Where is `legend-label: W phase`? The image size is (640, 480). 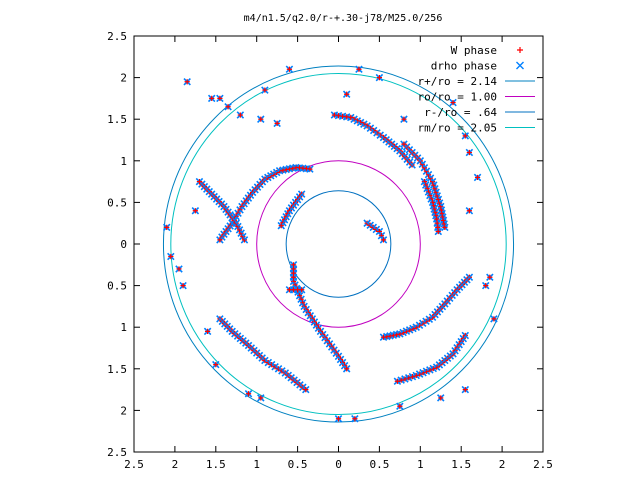 legend-label: W phase is located at coordinates (474, 50).